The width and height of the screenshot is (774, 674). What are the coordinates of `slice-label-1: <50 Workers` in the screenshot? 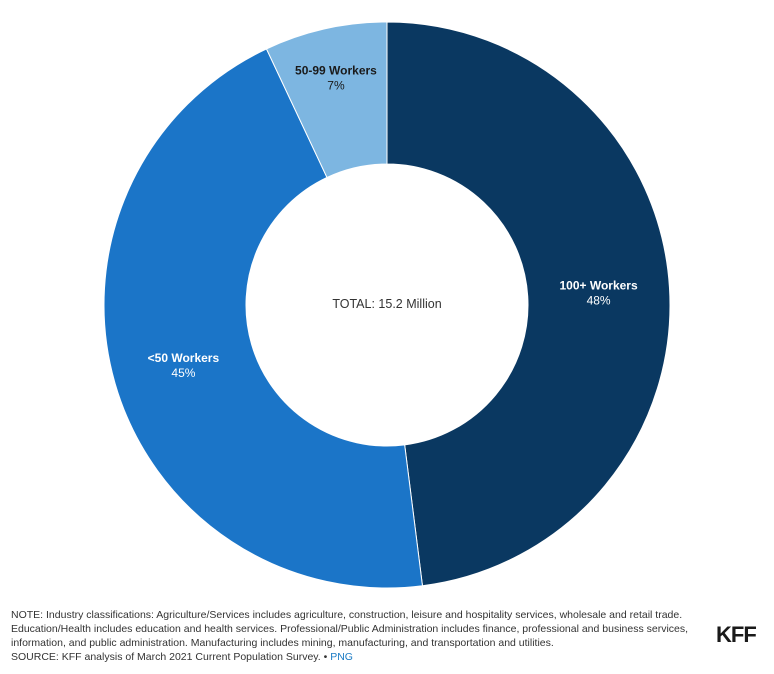 It's located at (184, 358).